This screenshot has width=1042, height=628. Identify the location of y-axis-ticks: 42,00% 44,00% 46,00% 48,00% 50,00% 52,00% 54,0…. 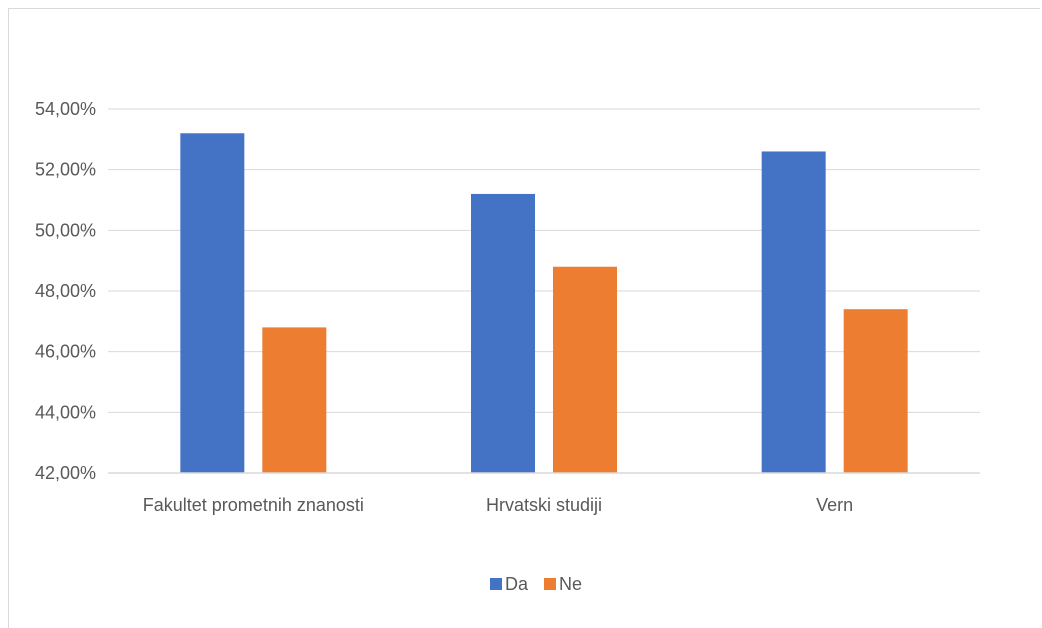
(65, 291).